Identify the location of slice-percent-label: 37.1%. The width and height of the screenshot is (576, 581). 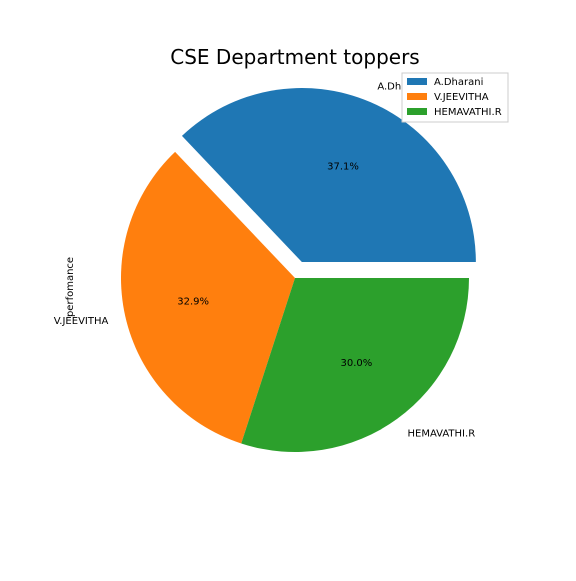
(343, 167).